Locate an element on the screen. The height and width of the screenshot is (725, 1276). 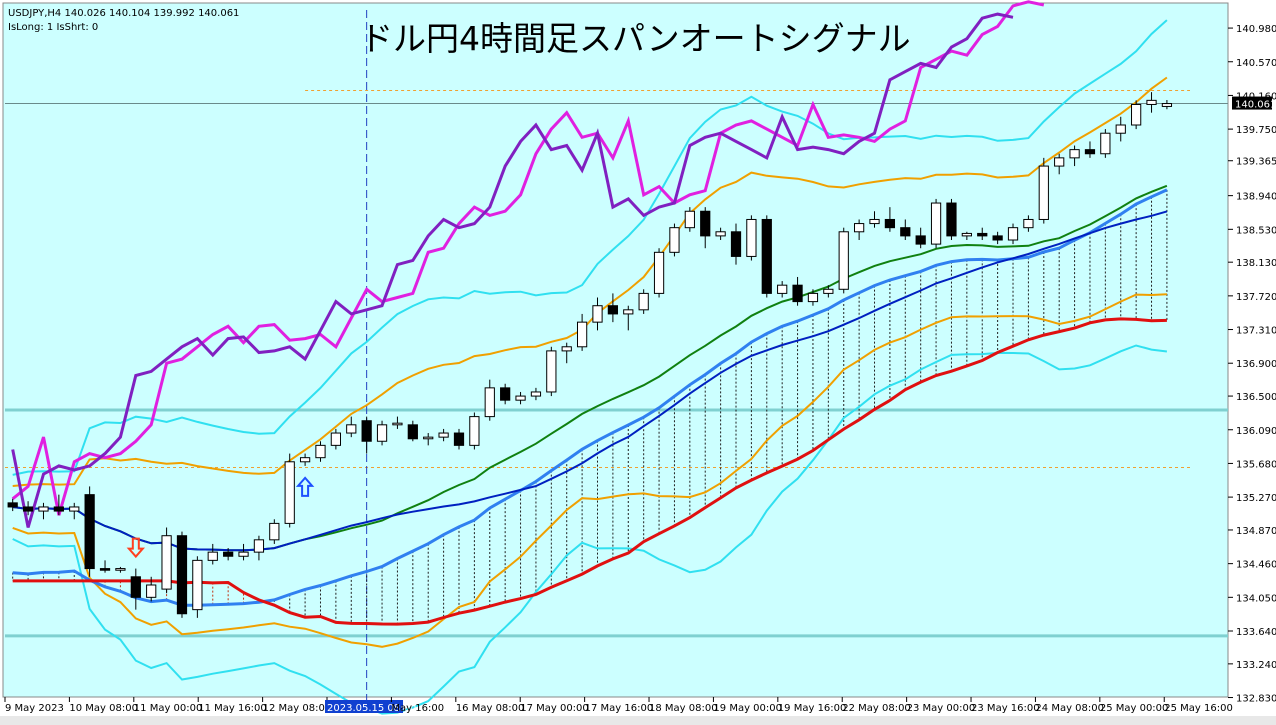
y-tick-label: 135.270 is located at coordinates (1256, 498).